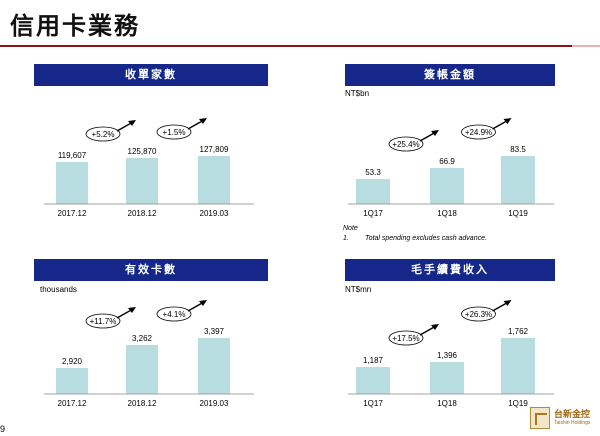 Image resolution: width=600 pixels, height=436 pixels. Describe the element at coordinates (142, 338) in the screenshot. I see `value-label: 3,262` at that location.